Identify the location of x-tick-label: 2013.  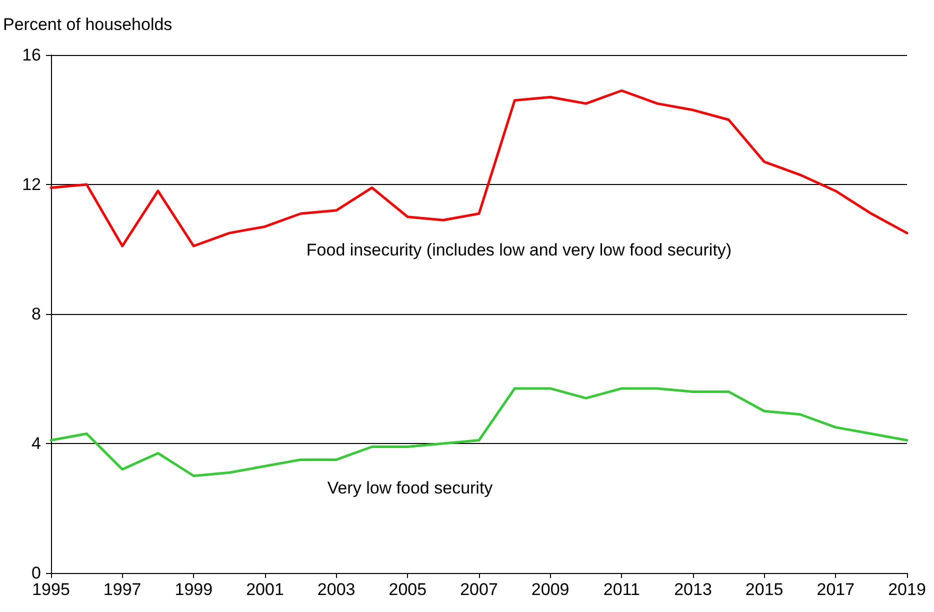
(693, 589).